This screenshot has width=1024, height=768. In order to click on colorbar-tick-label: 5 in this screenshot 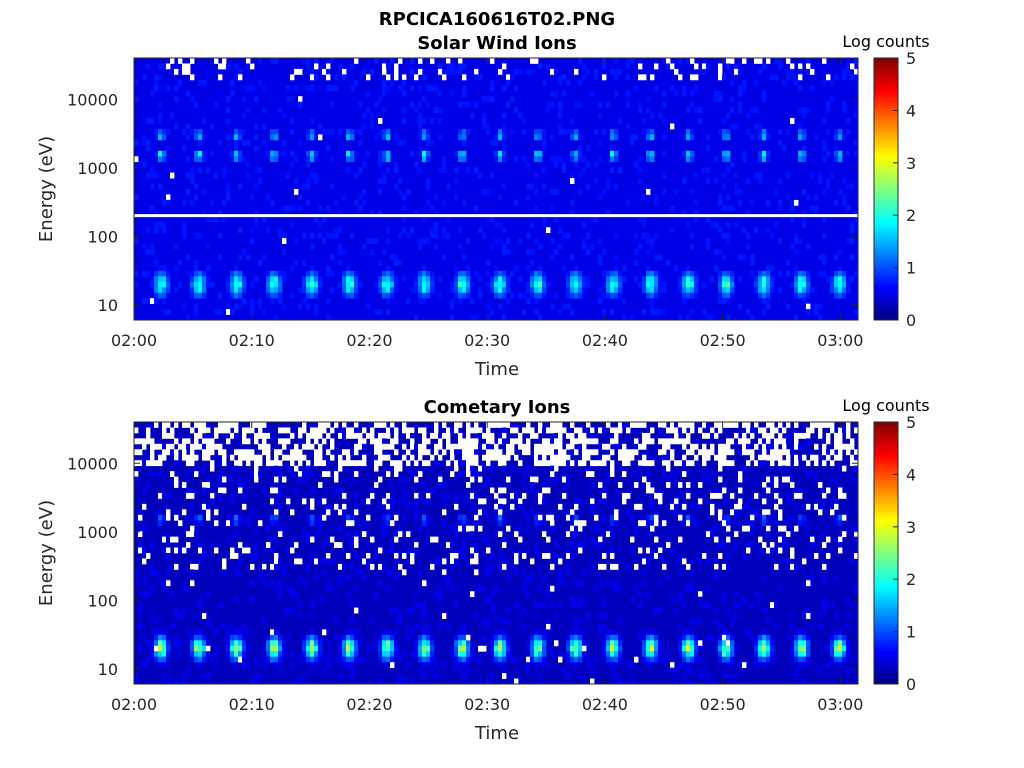, I will do `click(911, 58)`.